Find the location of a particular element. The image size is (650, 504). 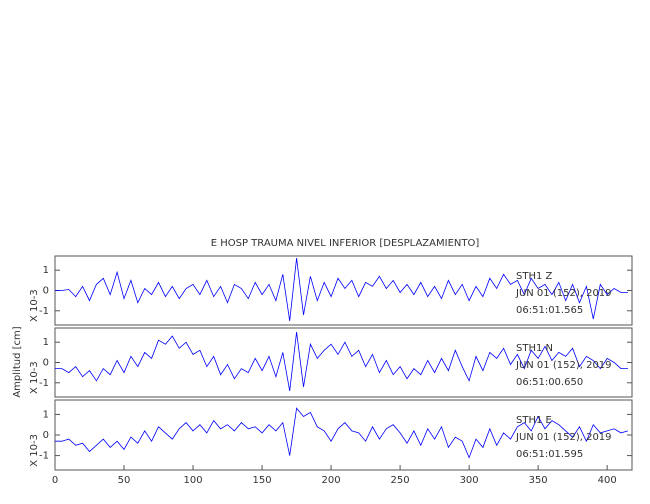

x-tick-label: 350 is located at coordinates (538, 480).